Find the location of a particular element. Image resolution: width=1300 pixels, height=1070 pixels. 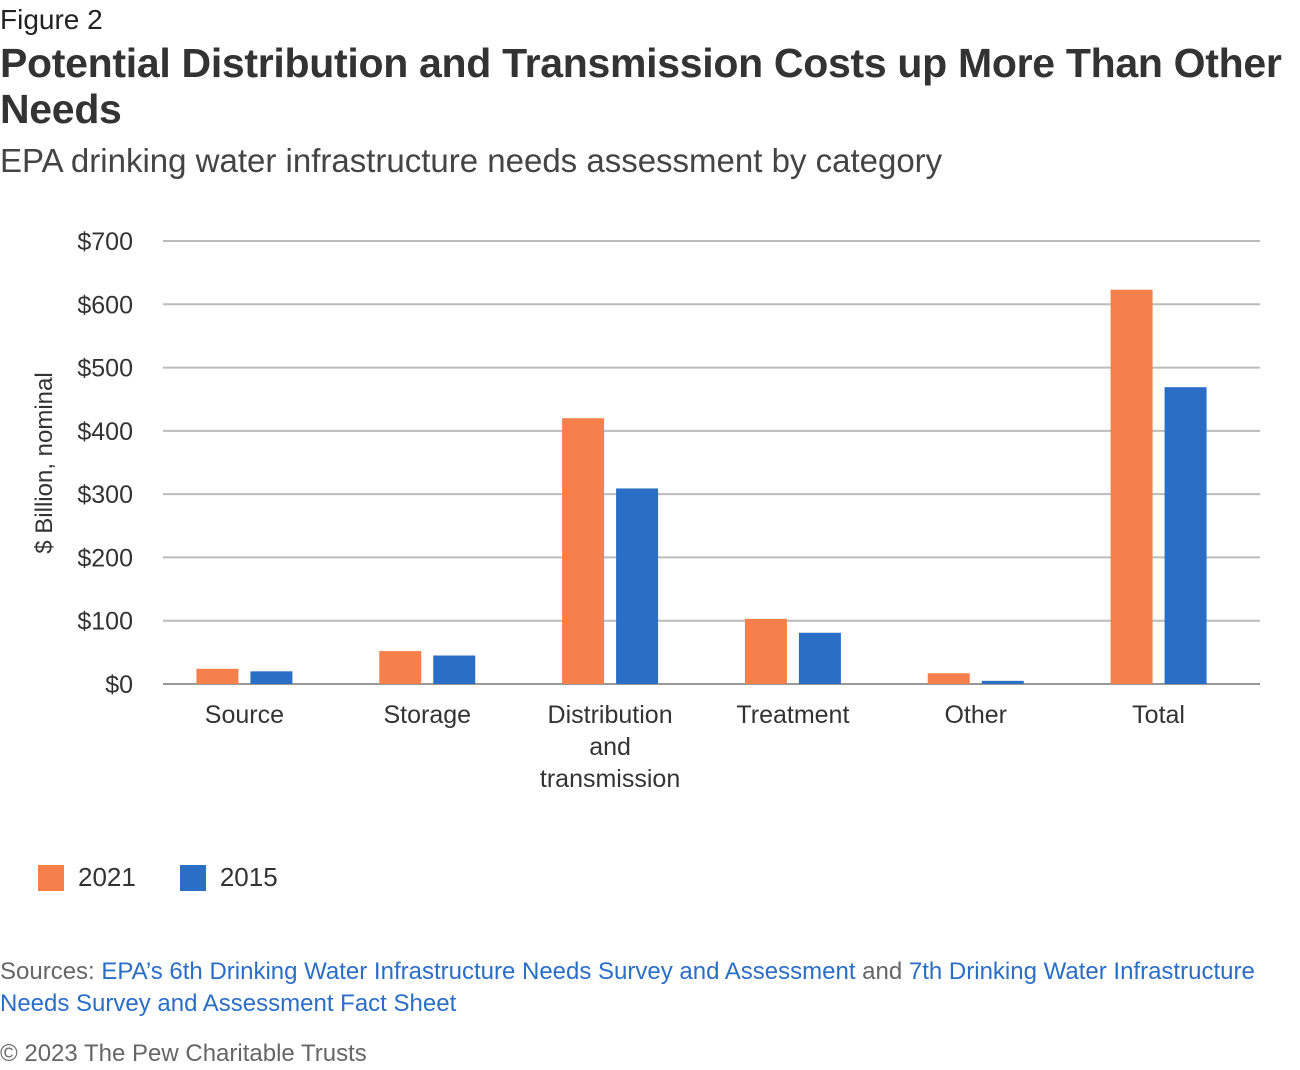

chart-legend: 2021 2015 is located at coordinates (180, 877).